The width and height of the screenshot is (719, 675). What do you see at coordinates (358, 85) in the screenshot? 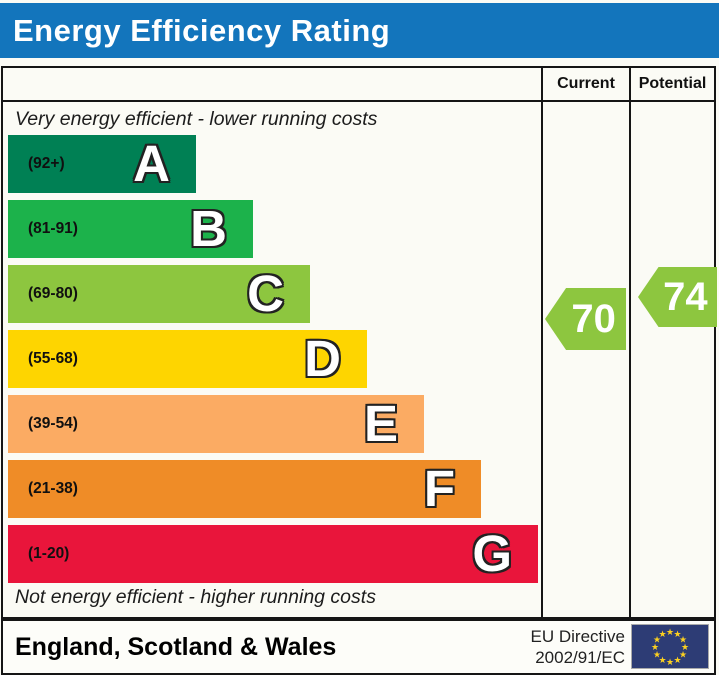
I see `table-header-row: Current Potential` at bounding box center [358, 85].